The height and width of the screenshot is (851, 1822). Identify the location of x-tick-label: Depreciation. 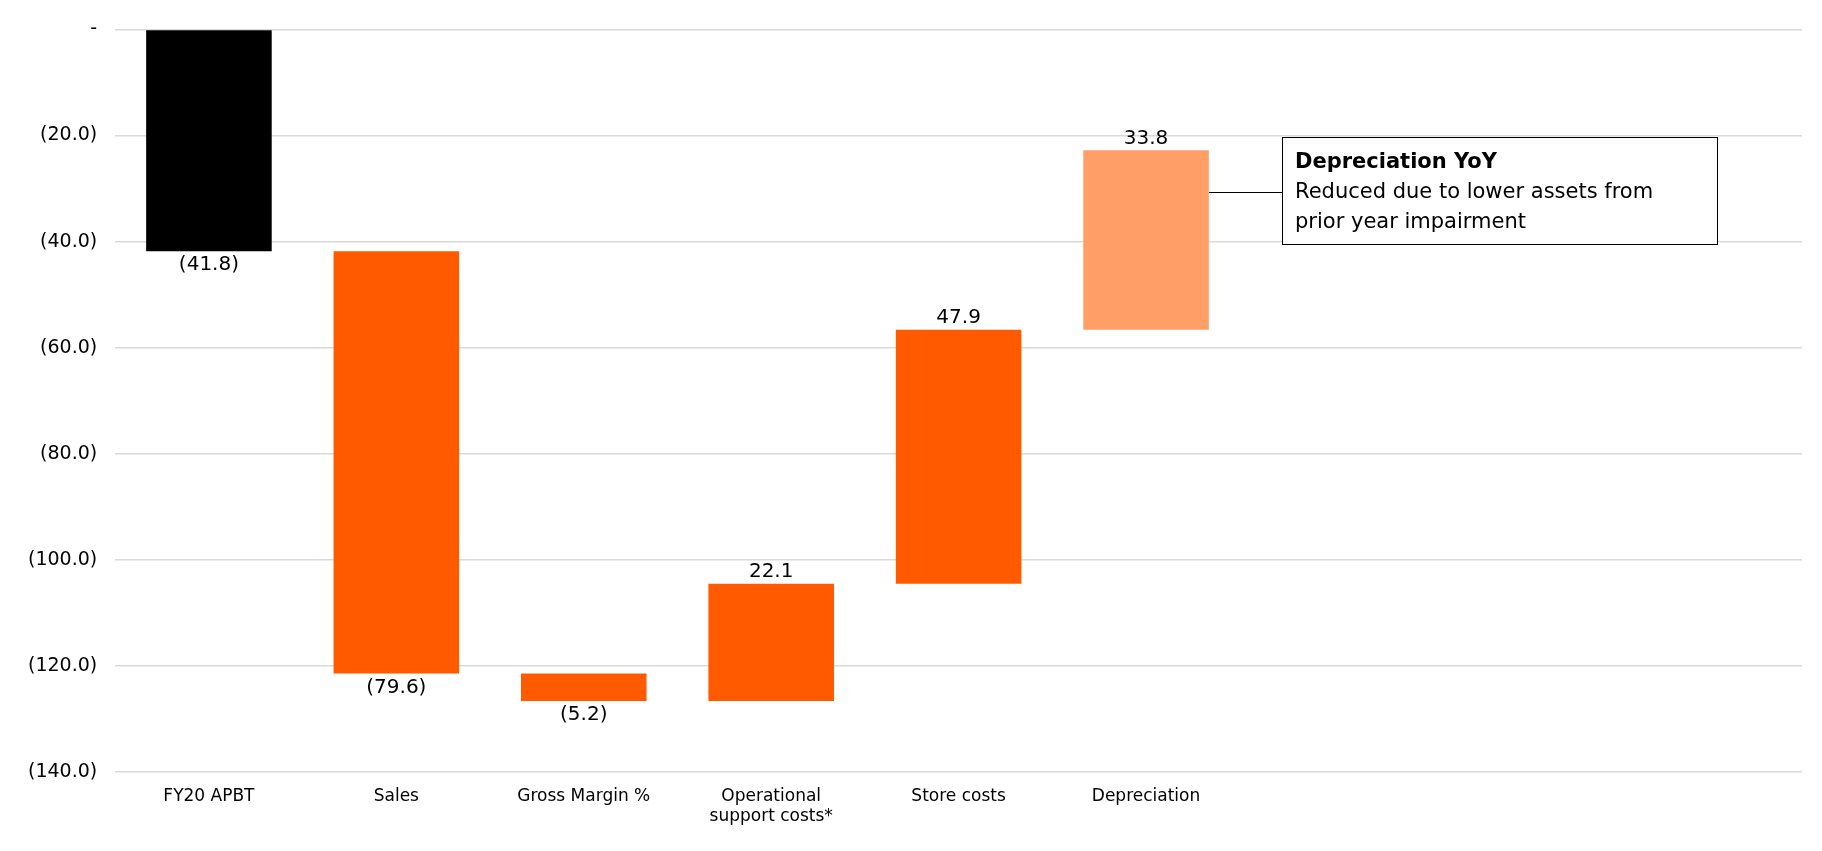
(1146, 794).